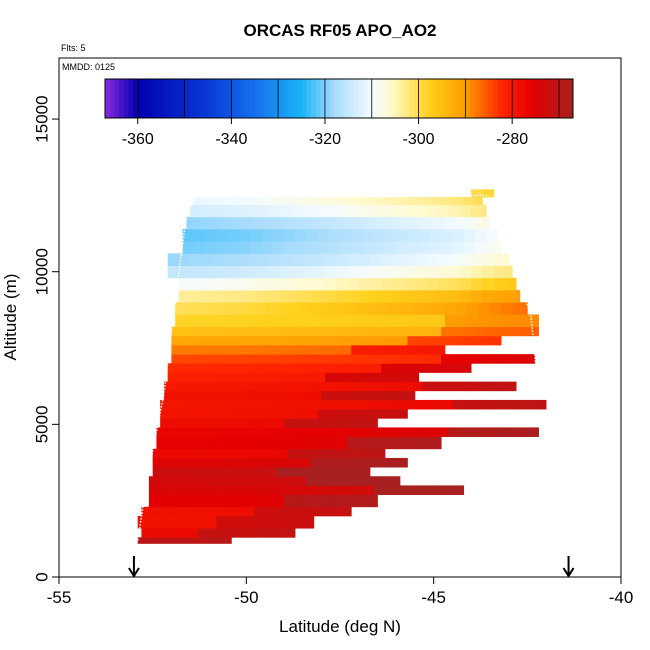 Image resolution: width=650 pixels, height=650 pixels. I want to click on x-tick-label: -50, so click(246, 597).